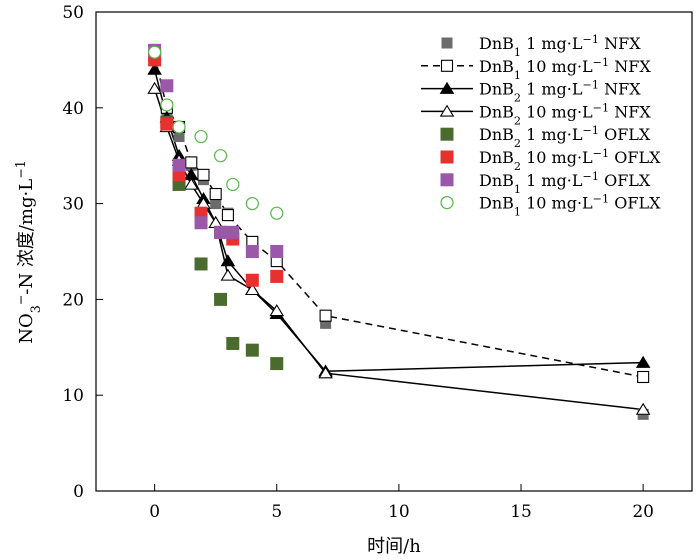 This screenshot has width=700, height=560. What do you see at coordinates (521, 512) in the screenshot?
I see `x-tick-label: 15` at bounding box center [521, 512].